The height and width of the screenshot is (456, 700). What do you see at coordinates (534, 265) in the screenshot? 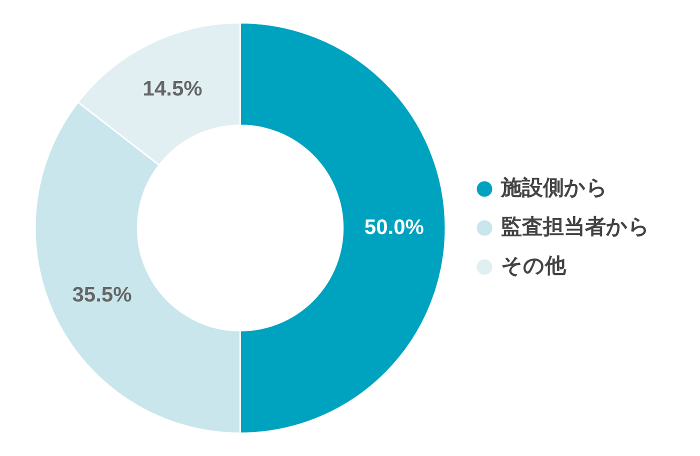
I see `legend-label: その他` at bounding box center [534, 265].